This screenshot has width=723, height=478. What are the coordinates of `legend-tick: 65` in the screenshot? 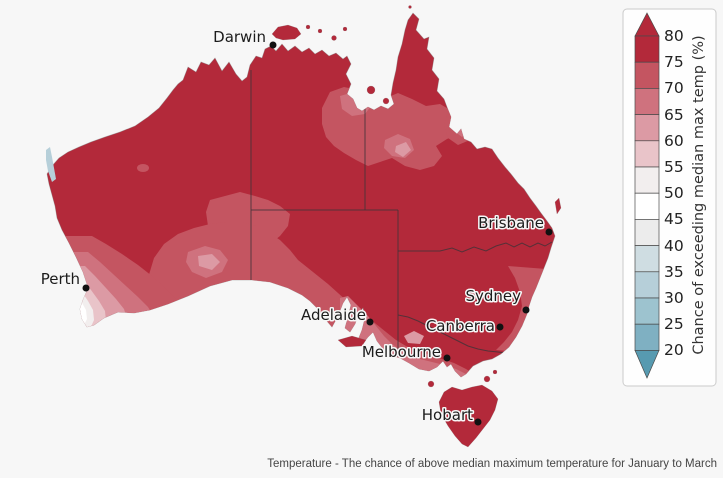 It's located at (674, 115).